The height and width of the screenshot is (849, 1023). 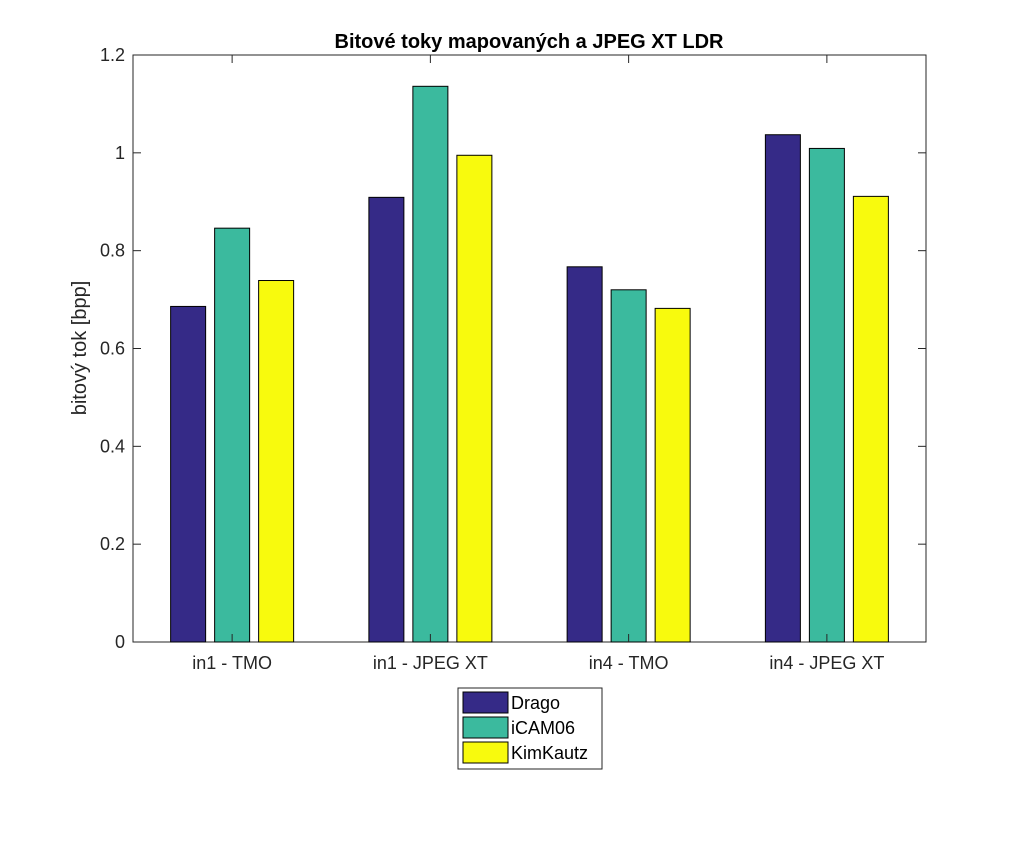 What do you see at coordinates (543, 728) in the screenshot?
I see `legend-label-icam06: iCAM06` at bounding box center [543, 728].